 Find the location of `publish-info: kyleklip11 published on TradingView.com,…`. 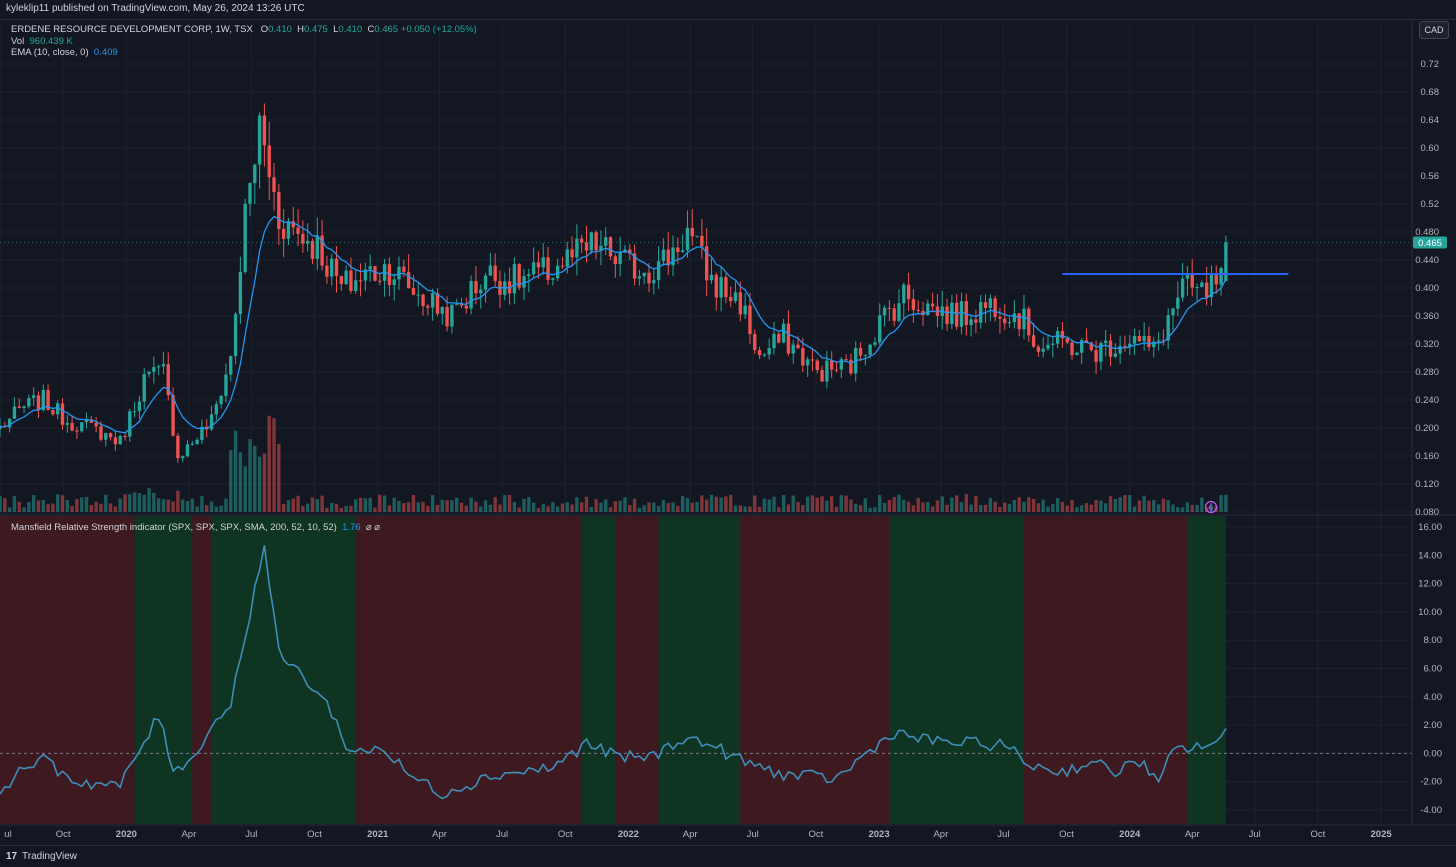

publish-info: kyleklip11 published on TradingView.com,… is located at coordinates (155, 8).